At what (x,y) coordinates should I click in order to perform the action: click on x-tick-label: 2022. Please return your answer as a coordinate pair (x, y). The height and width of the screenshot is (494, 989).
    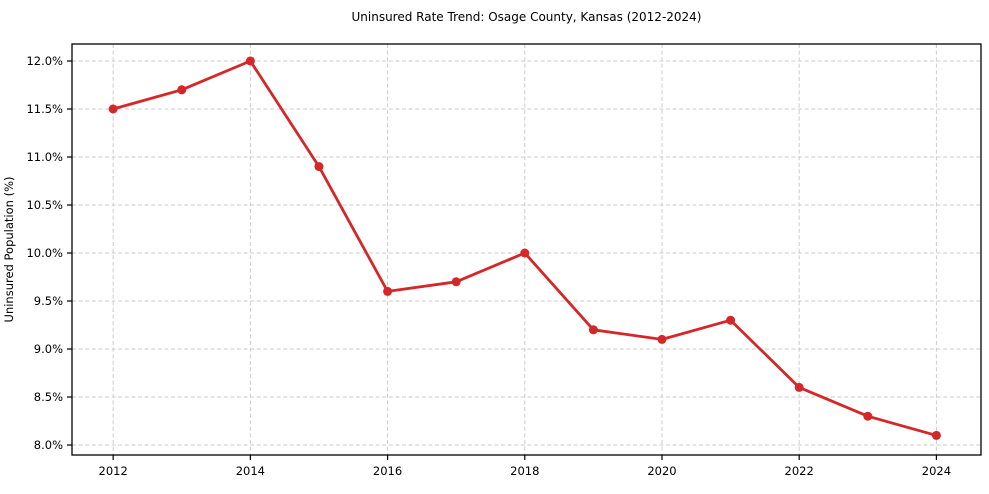
    Looking at the image, I should click on (799, 471).